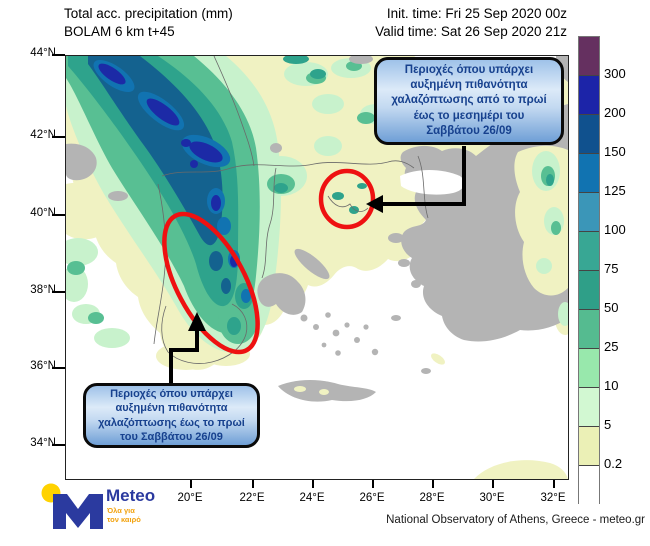 The height and width of the screenshot is (546, 650). Describe the element at coordinates (608, 424) in the screenshot. I see `colorbar-label: 5` at that location.